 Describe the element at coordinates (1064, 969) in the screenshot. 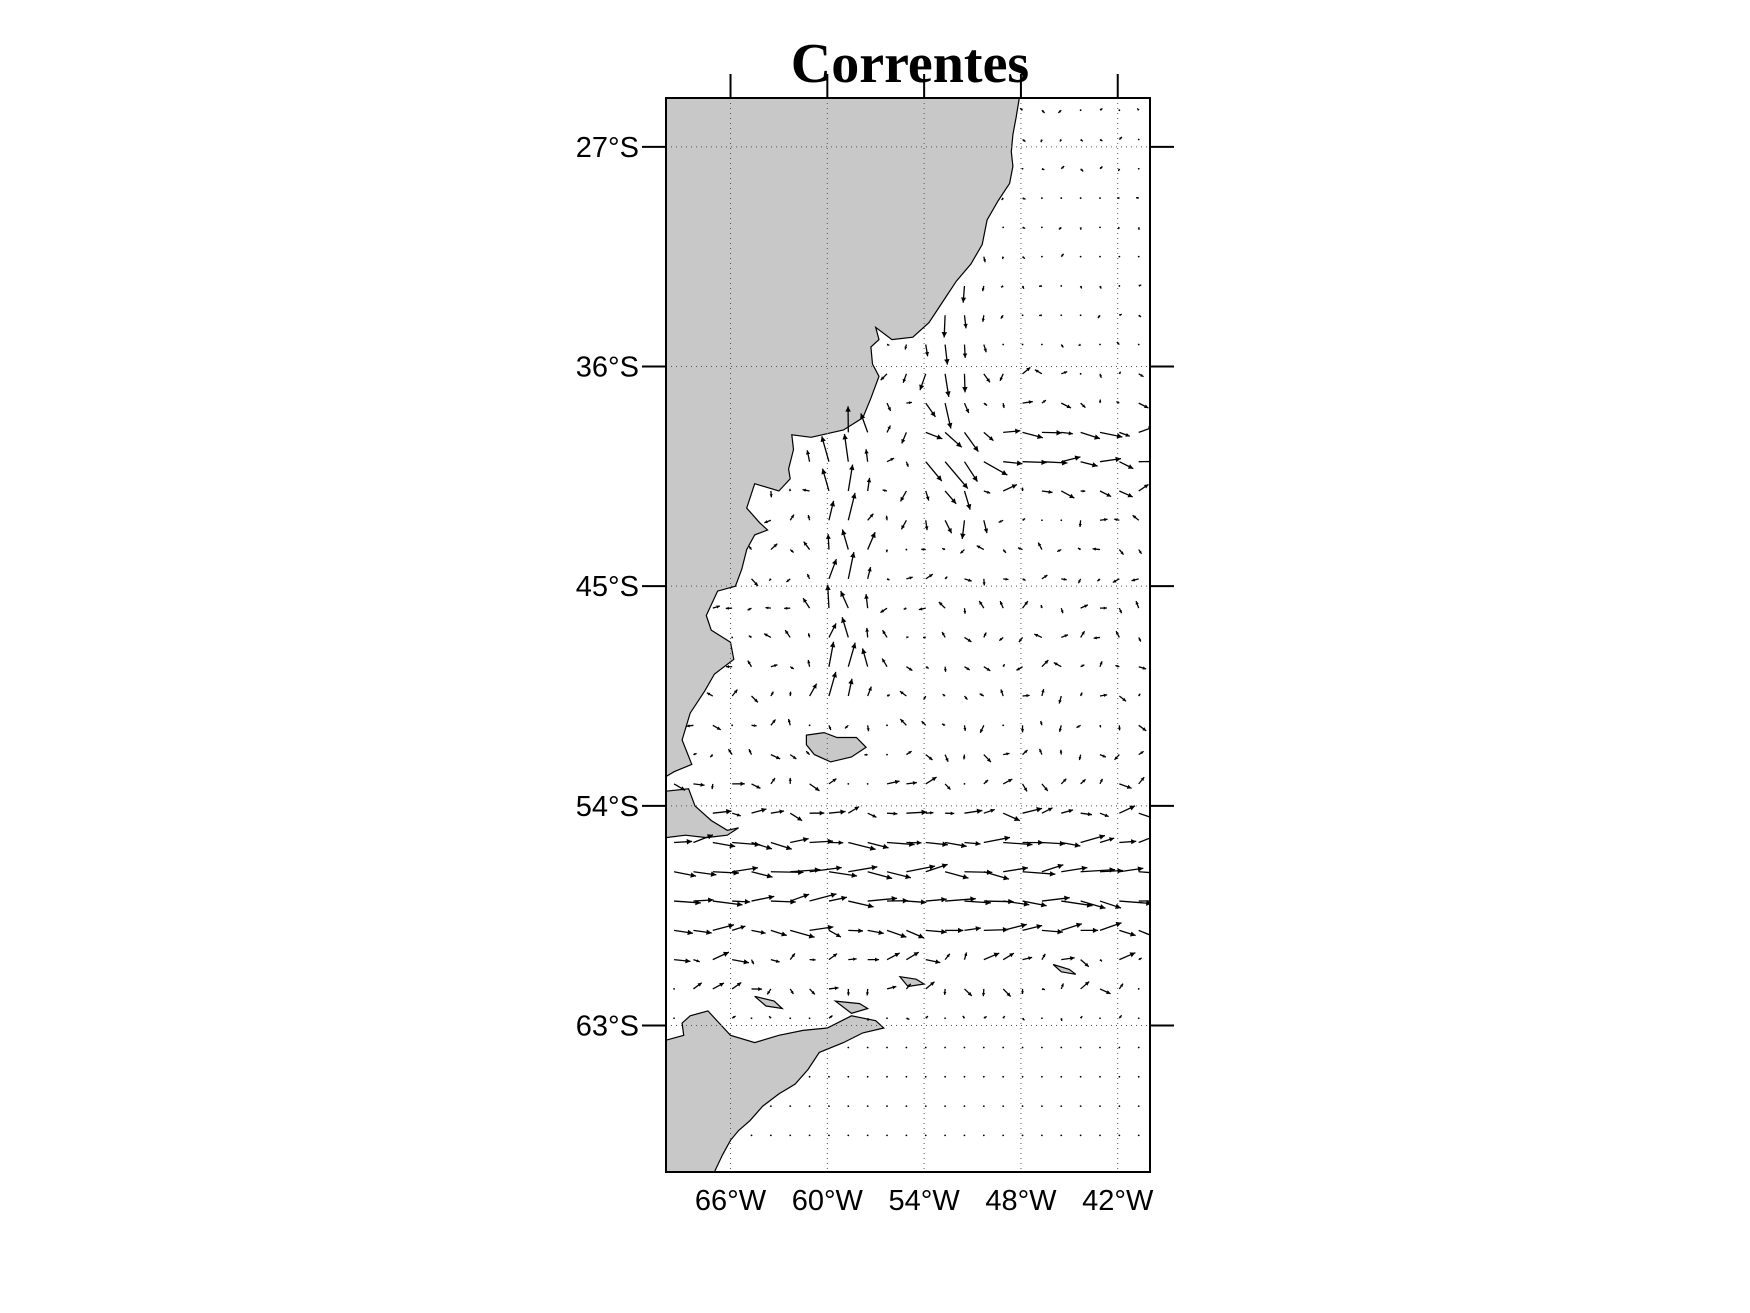

I see `south-orkney-landmass` at that location.